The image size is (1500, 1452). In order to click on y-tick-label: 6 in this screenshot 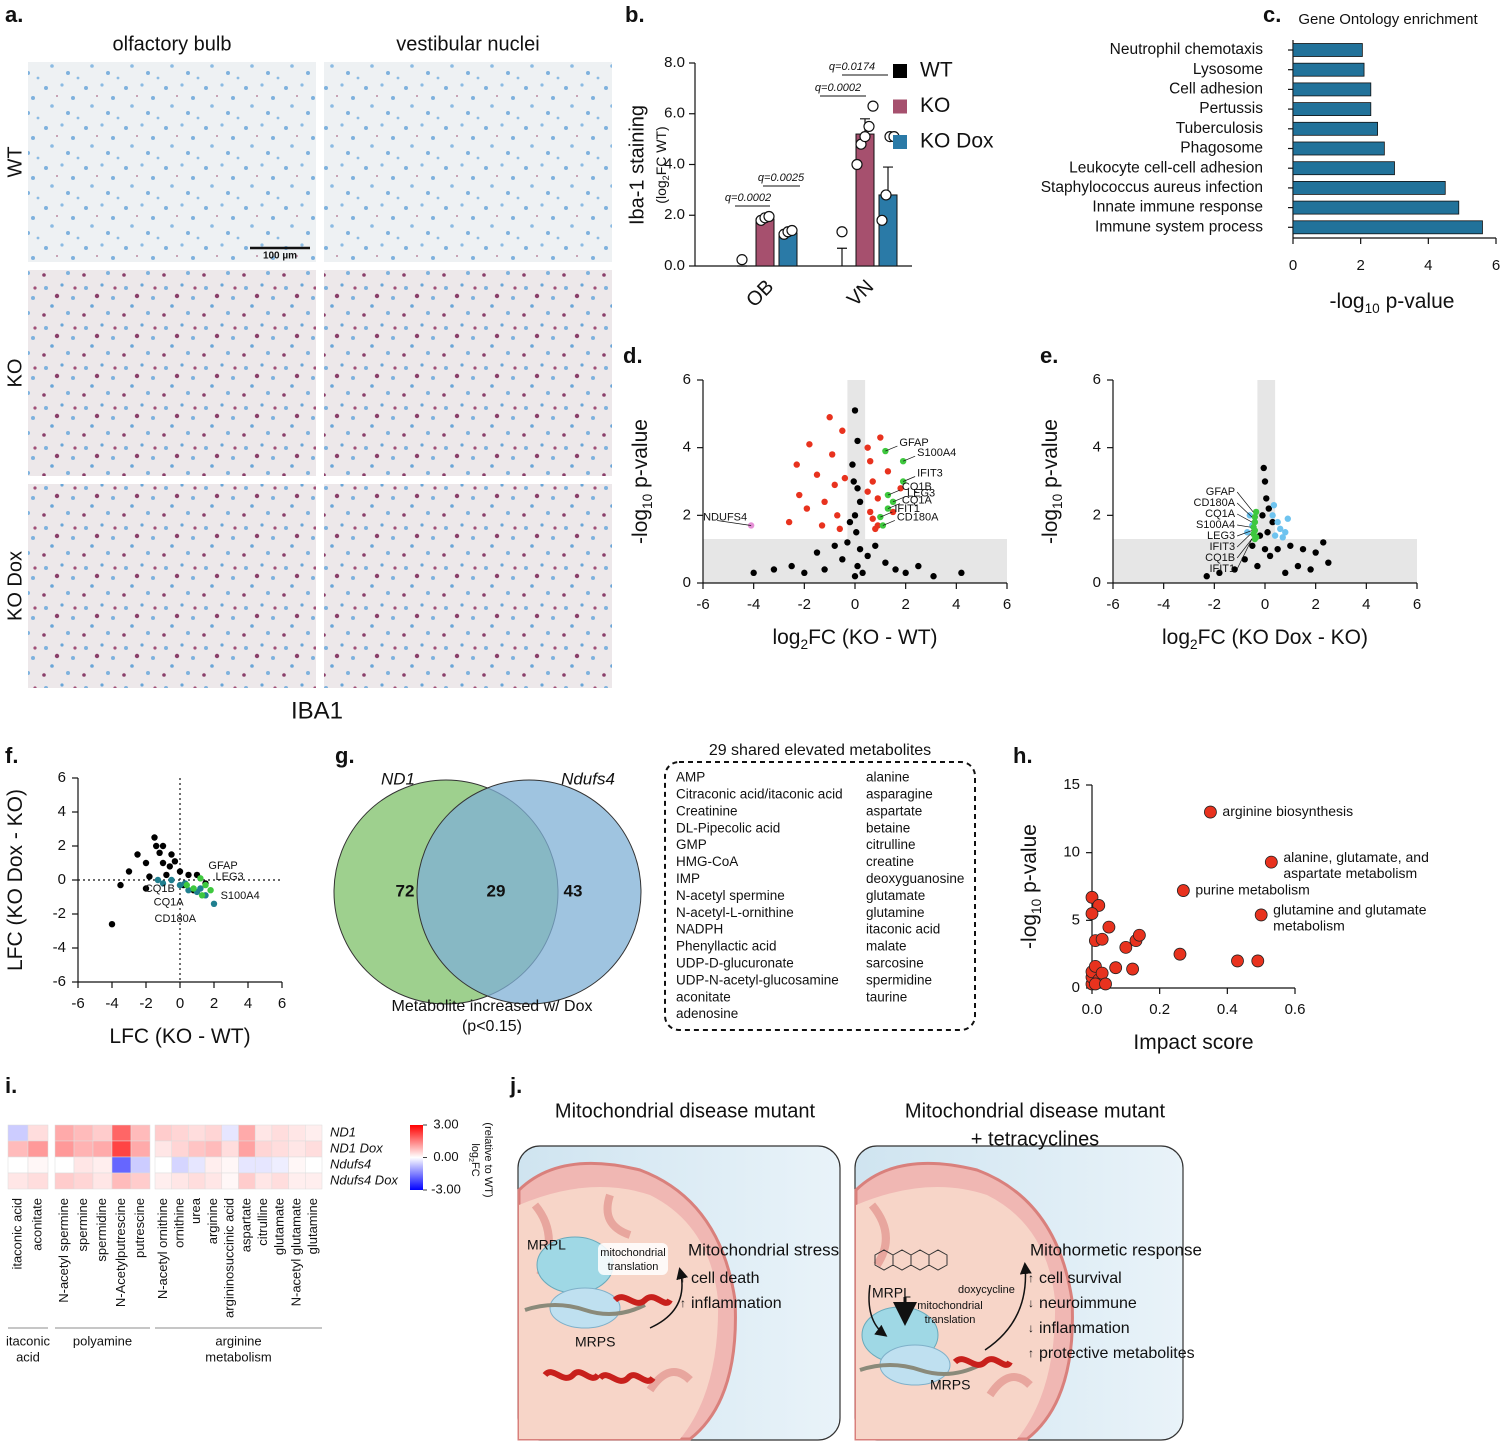, I will do `click(62, 777)`.